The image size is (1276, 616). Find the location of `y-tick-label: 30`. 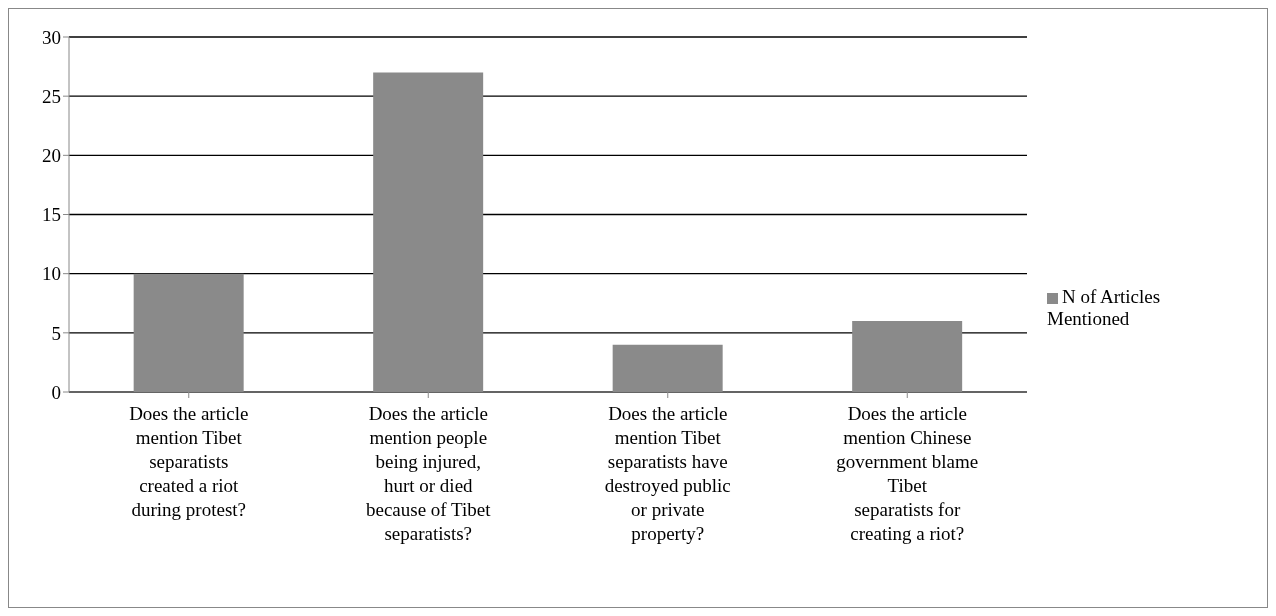

y-tick-label: 30 is located at coordinates (51, 37).